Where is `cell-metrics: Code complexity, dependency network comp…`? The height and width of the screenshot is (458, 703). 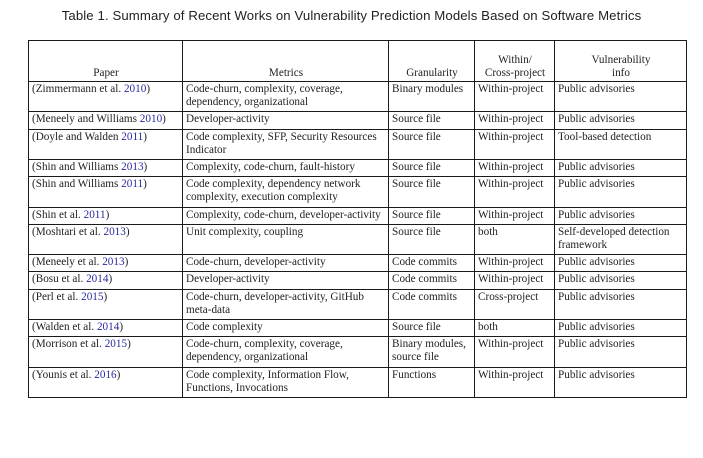
cell-metrics: Code complexity, dependency network comp… is located at coordinates (285, 192).